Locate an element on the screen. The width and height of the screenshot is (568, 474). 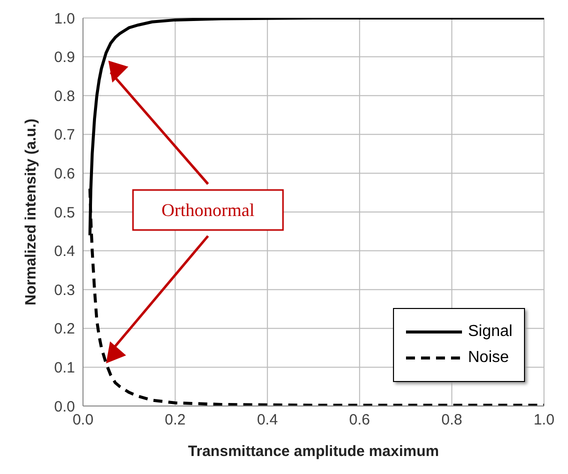
y-tick-label: 0.1 is located at coordinates (64, 368).